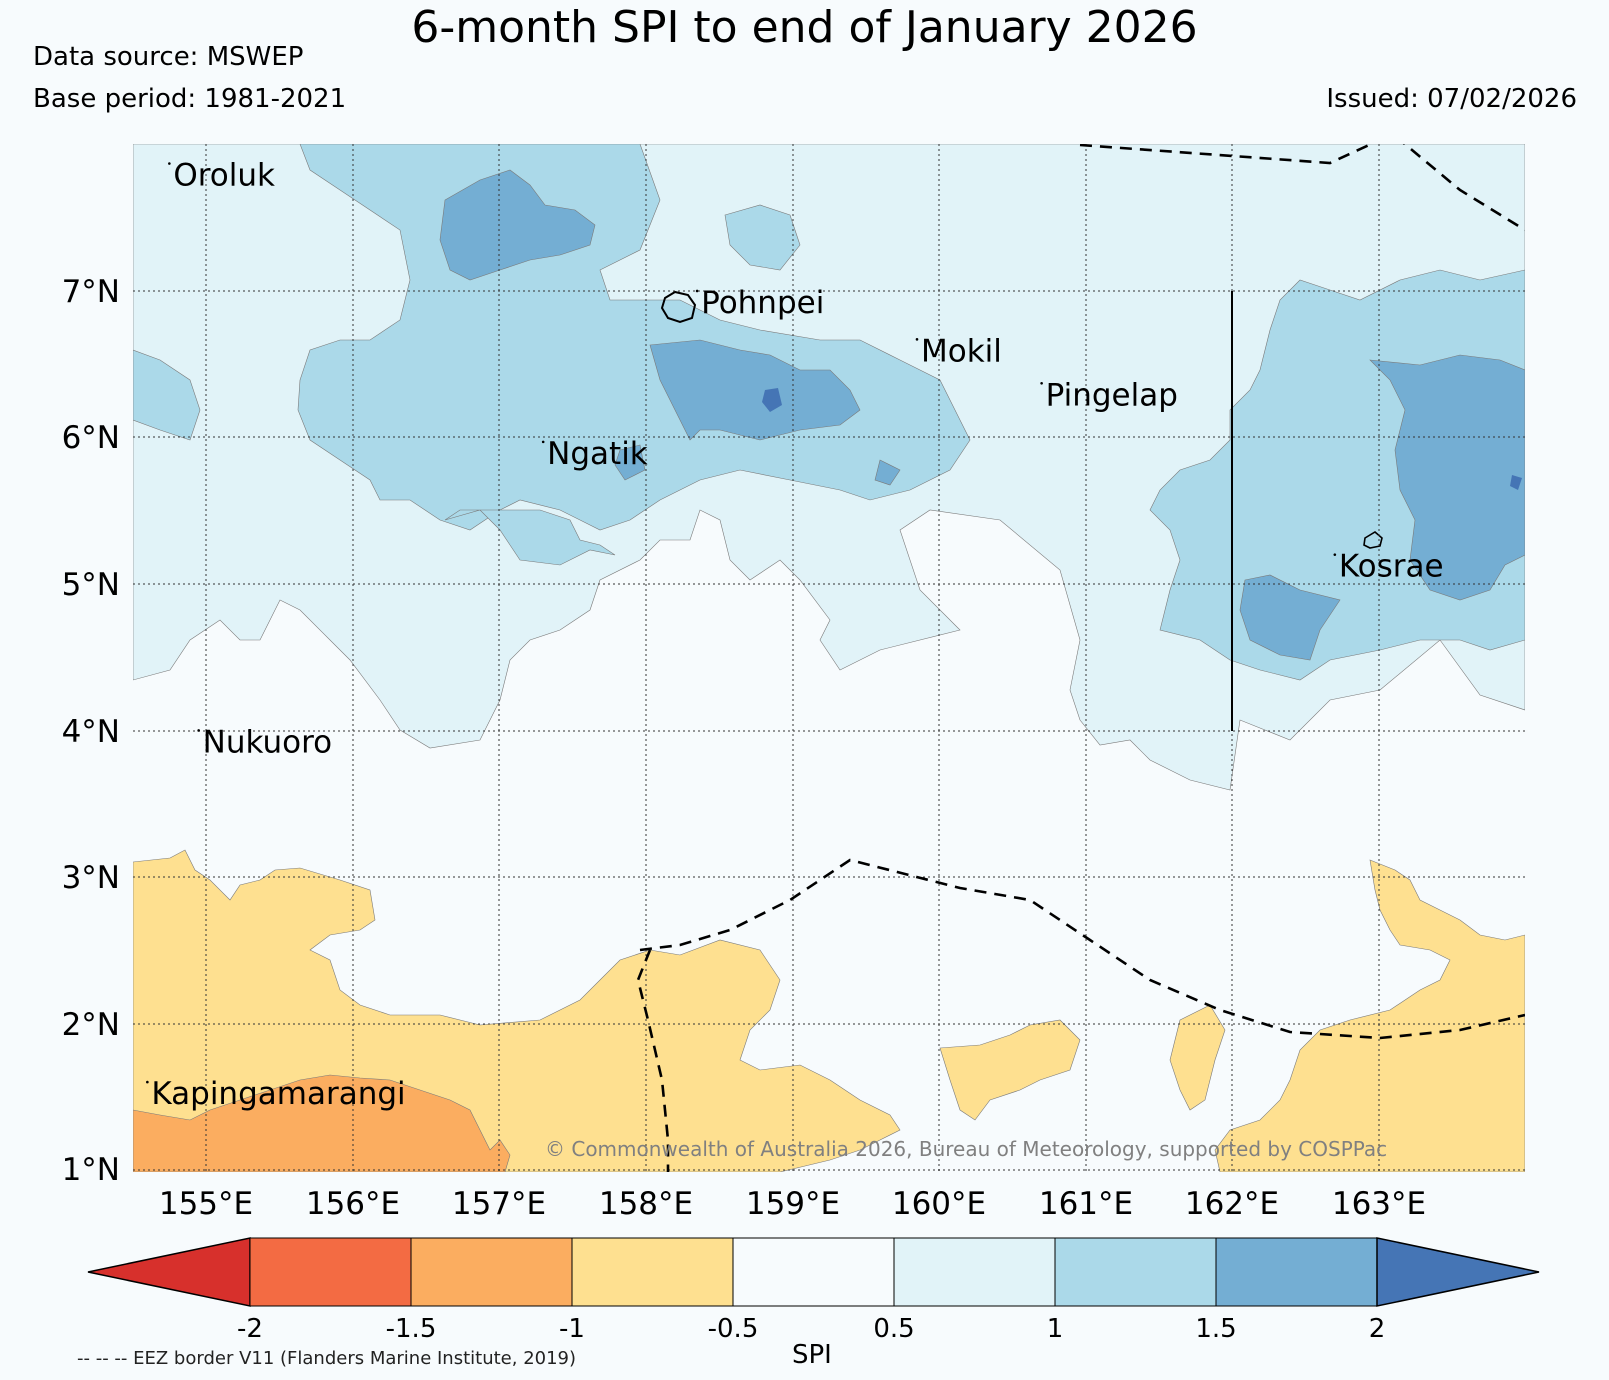 This screenshot has height=1380, width=1609. Describe the element at coordinates (887, 472) in the screenshot. I see `spi-region-1.5-2-small` at that location.